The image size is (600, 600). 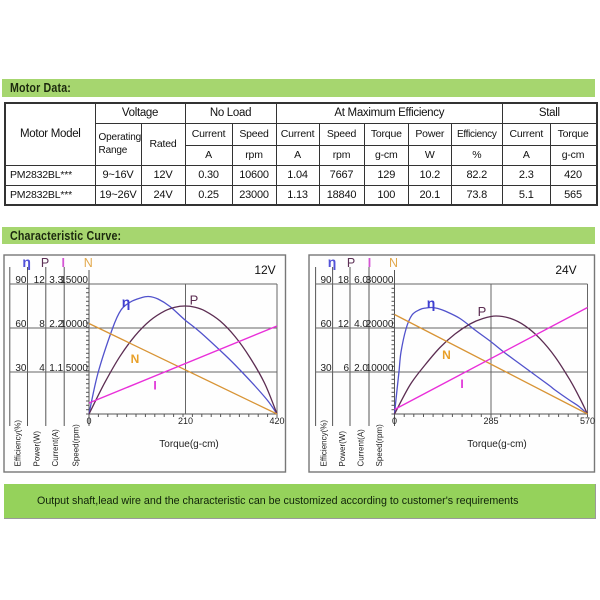 What do you see at coordinates (276, 421) in the screenshot?
I see `svg-text: 420` at bounding box center [276, 421].